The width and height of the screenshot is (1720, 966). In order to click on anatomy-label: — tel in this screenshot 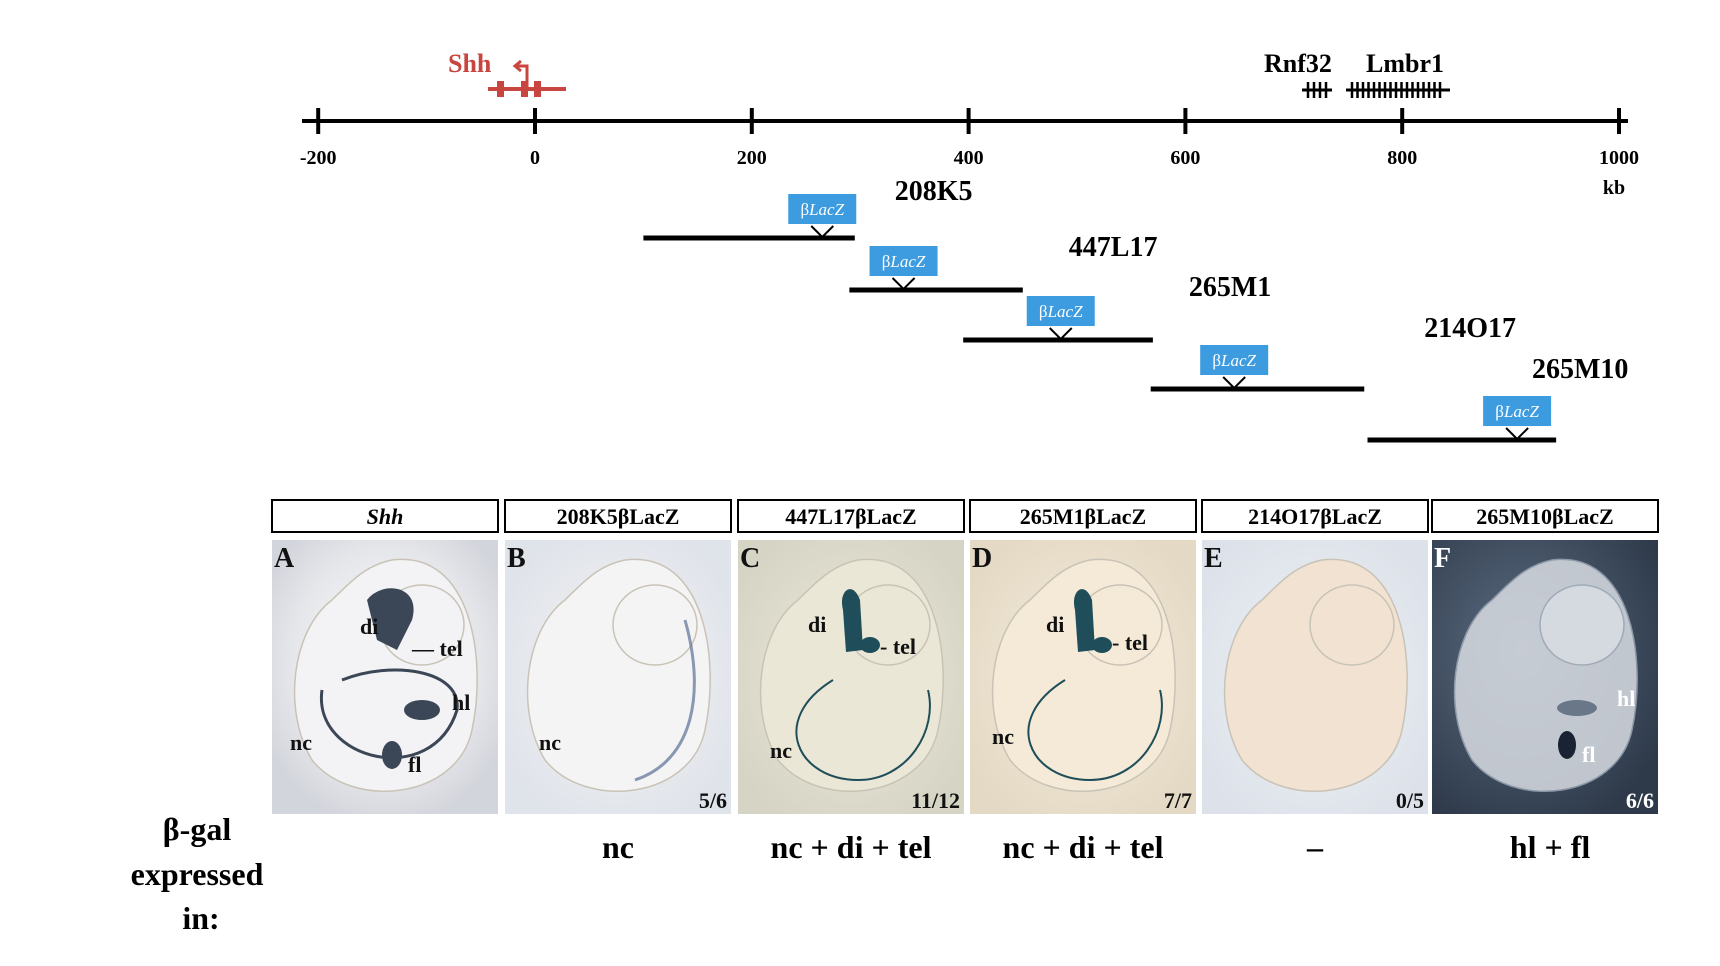, I will do `click(437, 648)`.